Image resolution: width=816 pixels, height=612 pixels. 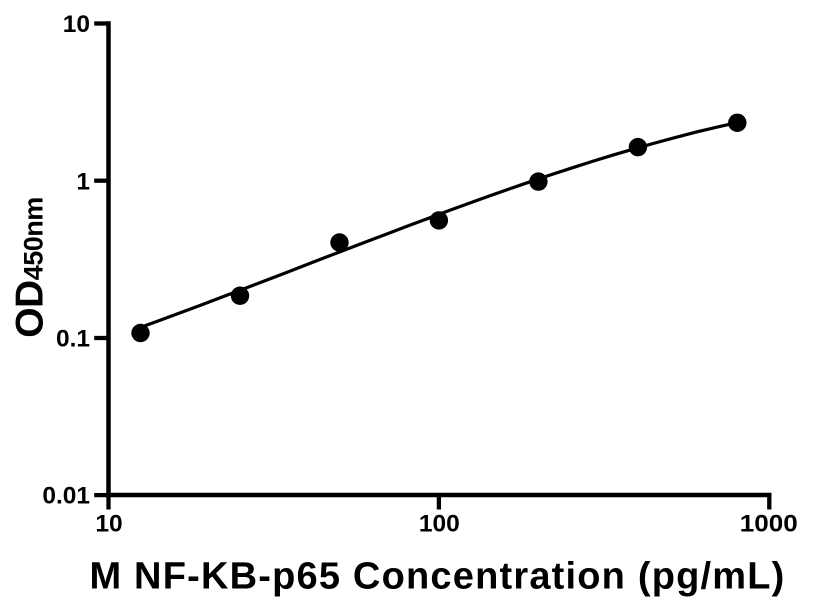 I want to click on svg-text:M NF-KB-p65 Concentration (pg/: M NF-KB-p65 Concentration (pg/mL), so click(x=437, y=577).